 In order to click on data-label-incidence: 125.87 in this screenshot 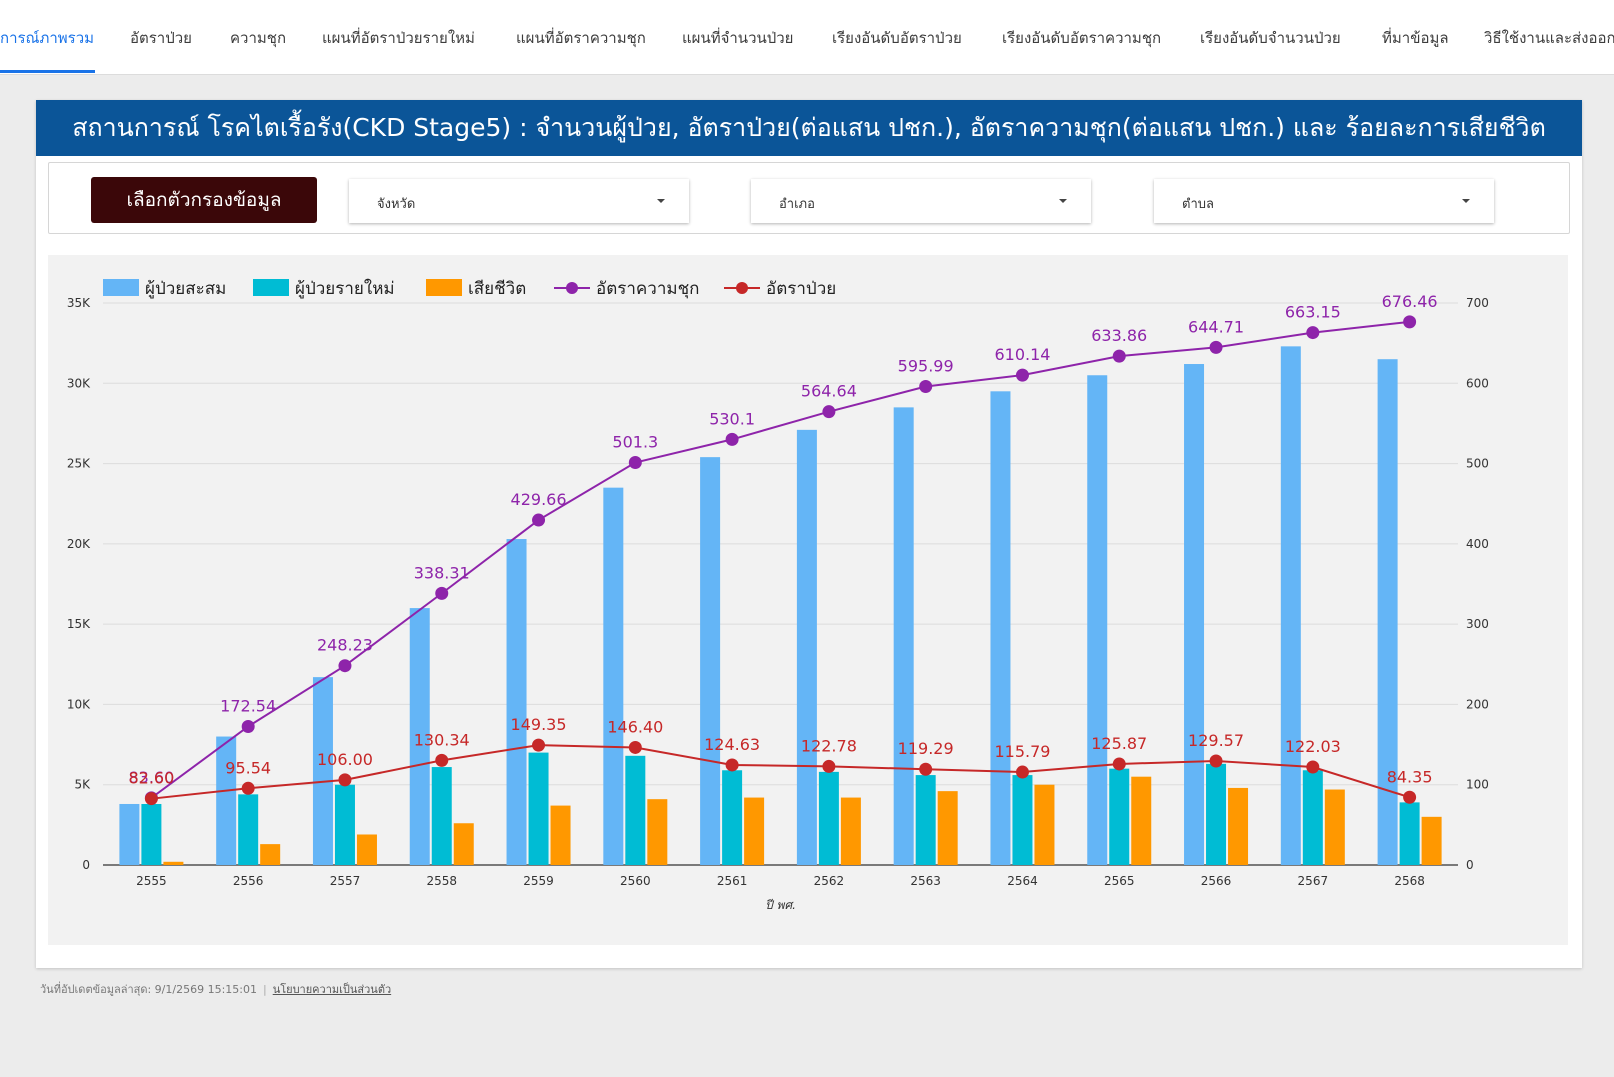, I will do `click(1119, 743)`.